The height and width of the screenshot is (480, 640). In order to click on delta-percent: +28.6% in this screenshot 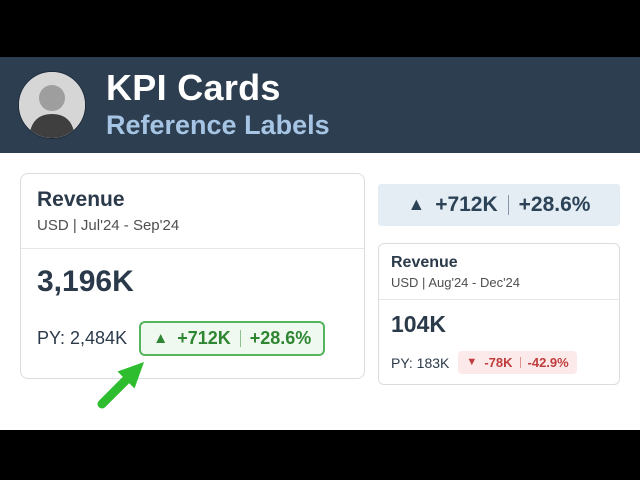, I will do `click(280, 338)`.